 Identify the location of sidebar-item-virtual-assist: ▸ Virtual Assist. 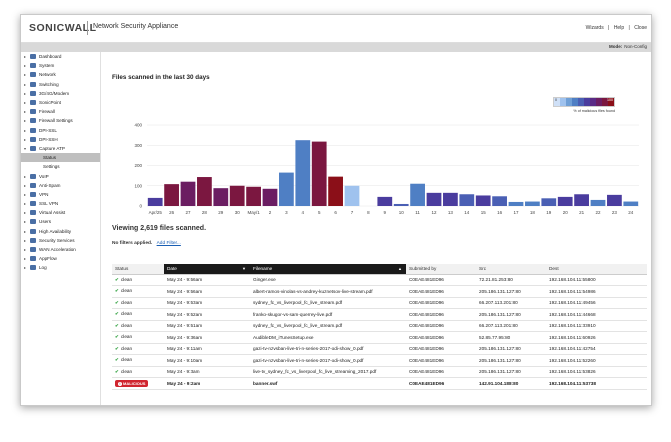
(60, 212).